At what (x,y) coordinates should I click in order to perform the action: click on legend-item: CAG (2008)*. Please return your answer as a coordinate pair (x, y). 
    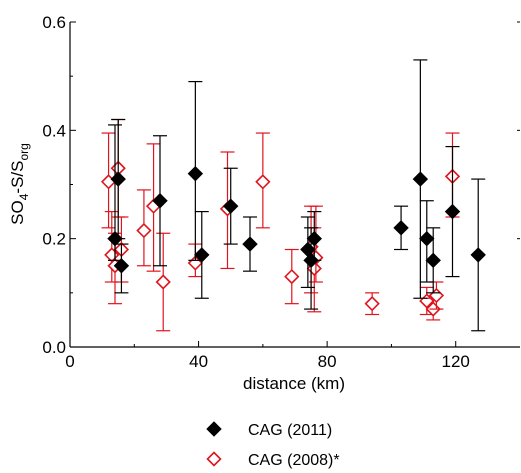
    Looking at the image, I should click on (273, 460).